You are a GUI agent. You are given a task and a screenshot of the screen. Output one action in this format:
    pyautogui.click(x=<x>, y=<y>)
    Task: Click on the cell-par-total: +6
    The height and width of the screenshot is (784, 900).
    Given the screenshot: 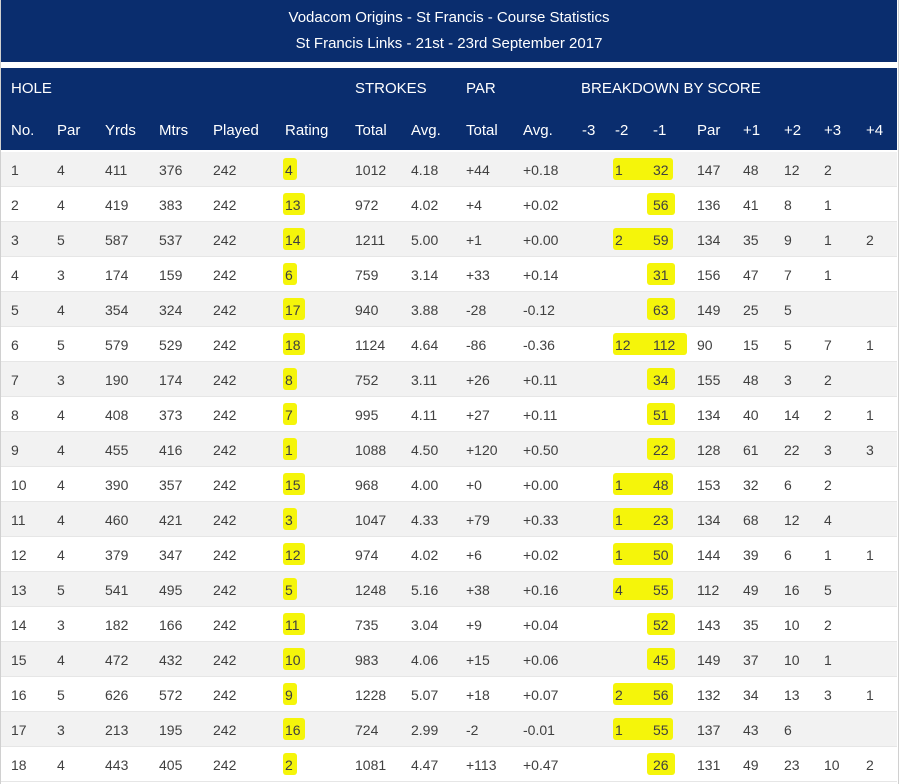 What is the action you would take?
    pyautogui.click(x=474, y=555)
    